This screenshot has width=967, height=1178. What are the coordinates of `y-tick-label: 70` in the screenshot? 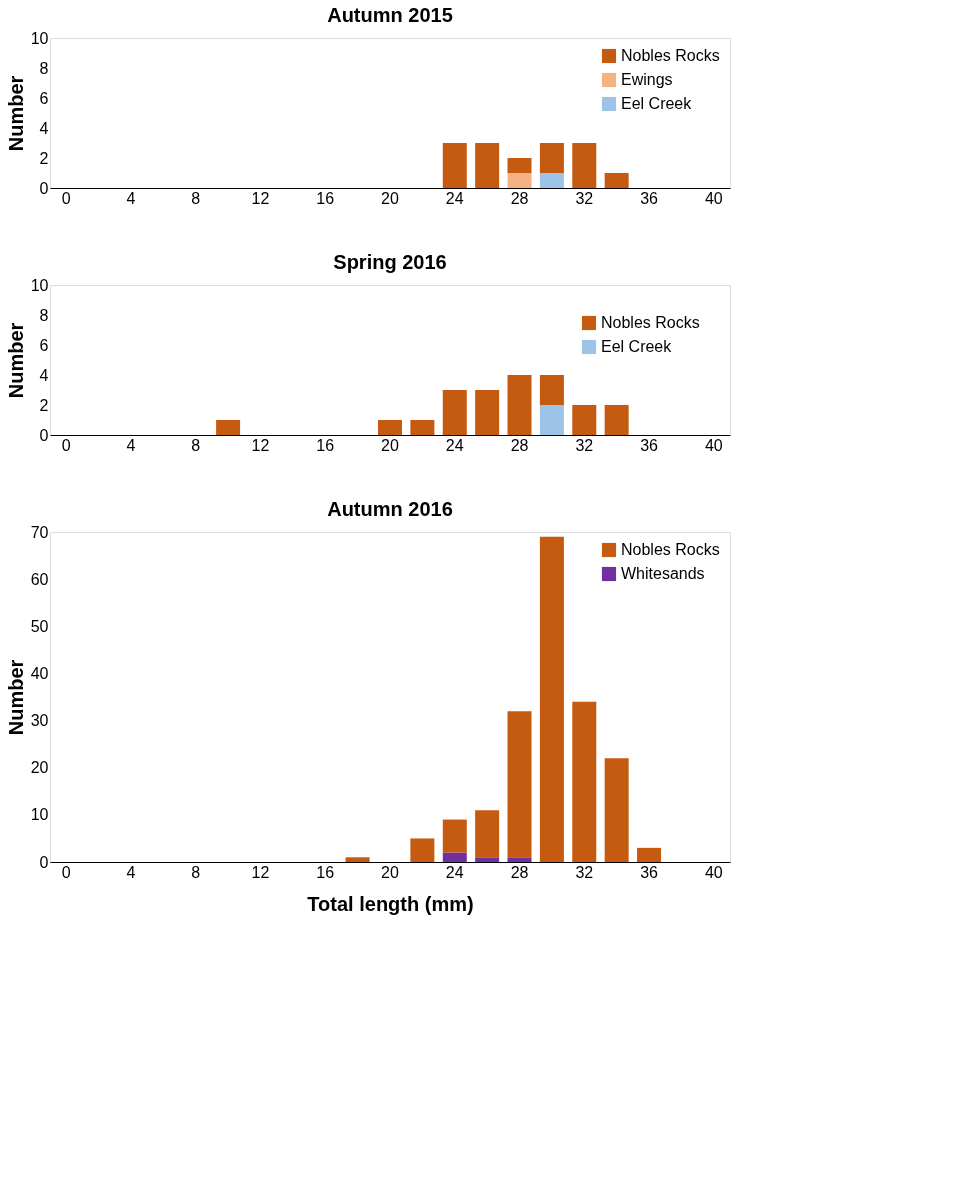 It's located at (39, 532).